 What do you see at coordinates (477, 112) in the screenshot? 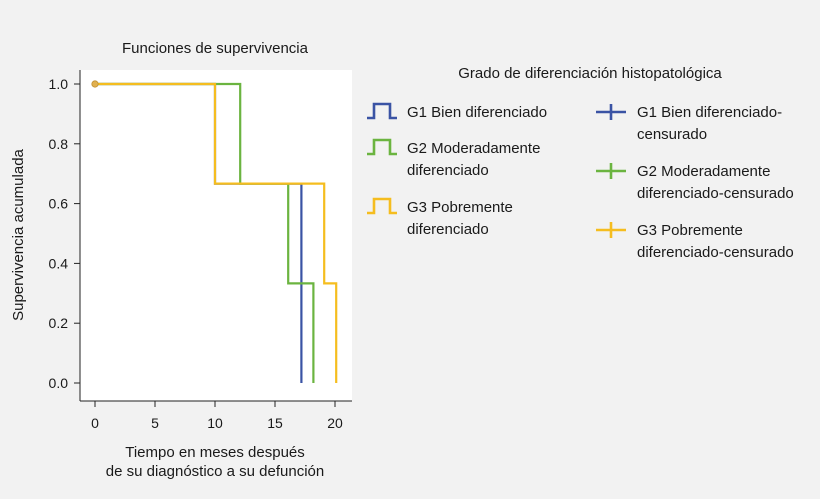
I see `legend-label-g1: G1 Bien diferenciado` at bounding box center [477, 112].